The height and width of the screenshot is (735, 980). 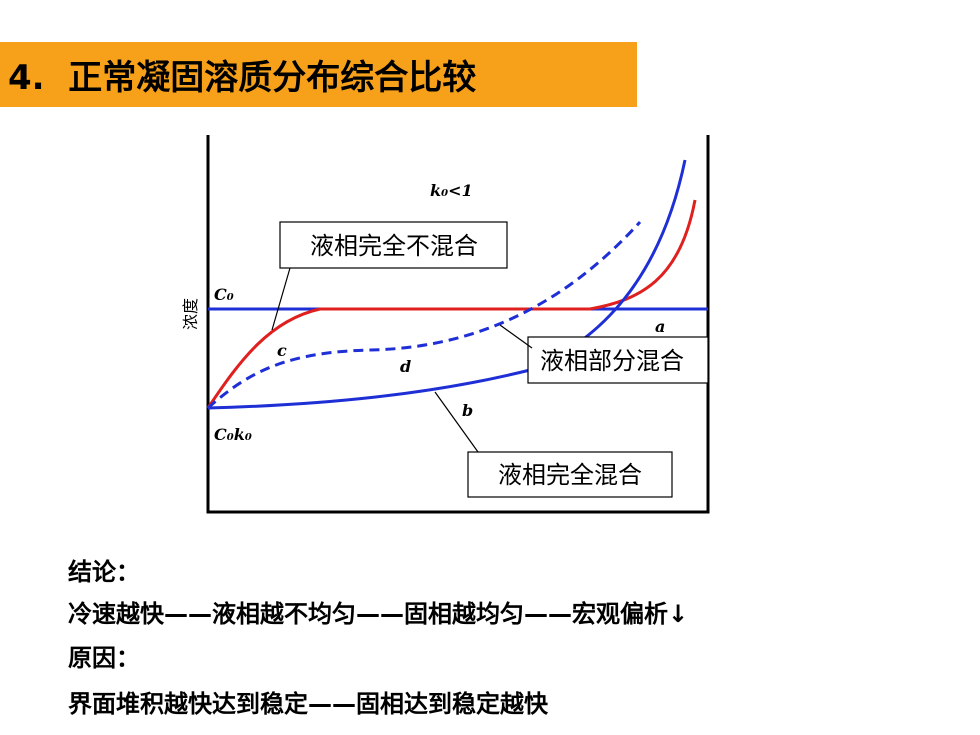 I want to click on curve-label: d, so click(x=405, y=366).